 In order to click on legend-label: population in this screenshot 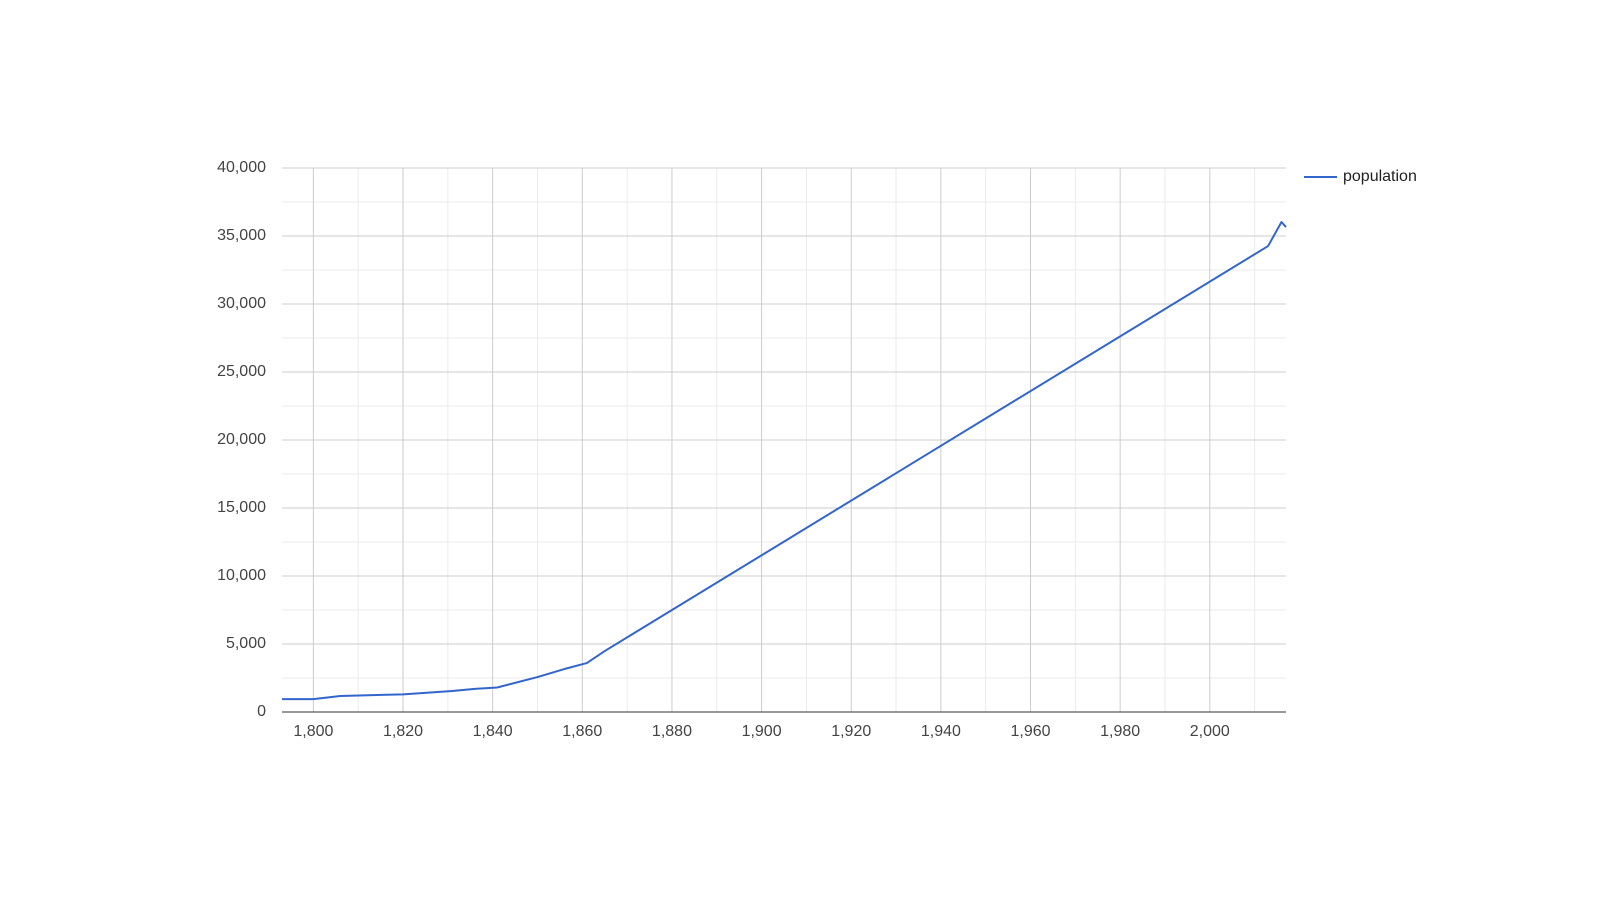, I will do `click(1380, 176)`.